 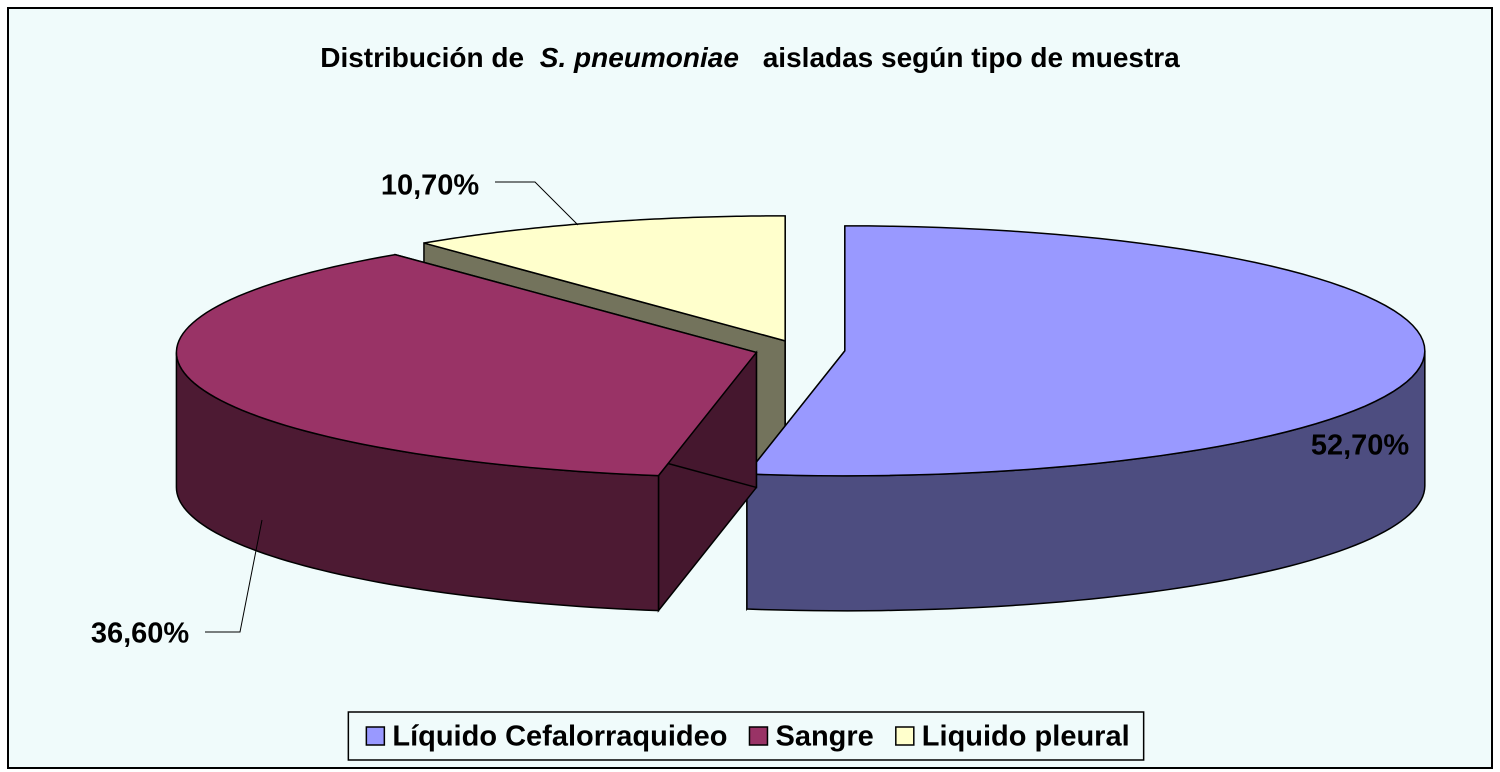 What do you see at coordinates (971, 57) in the screenshot?
I see `title-part: aisladas según tipo de muestra` at bounding box center [971, 57].